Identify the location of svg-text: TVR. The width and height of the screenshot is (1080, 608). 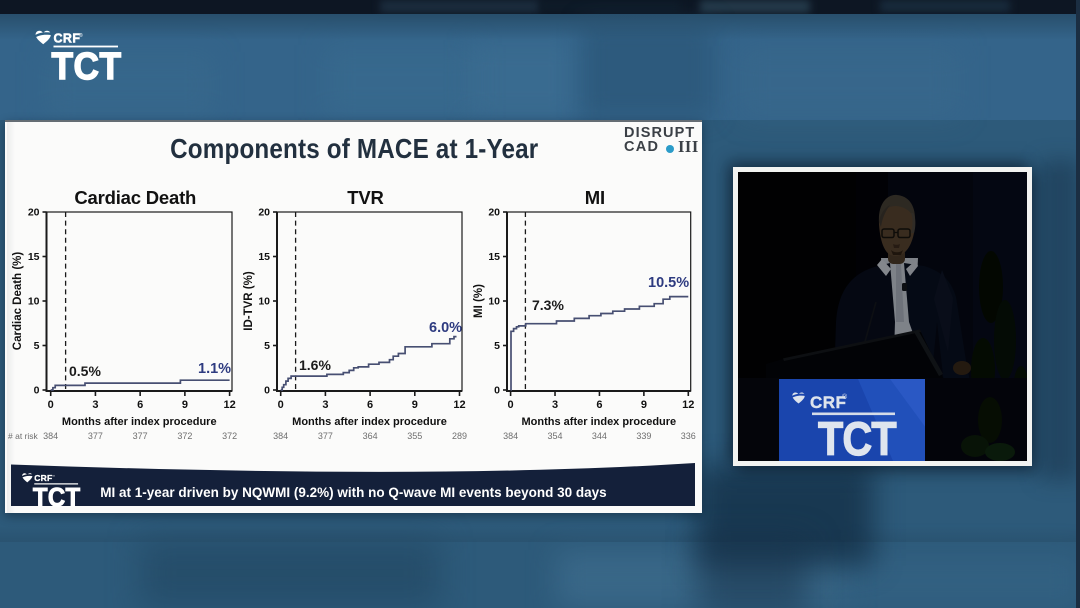
(365, 197).